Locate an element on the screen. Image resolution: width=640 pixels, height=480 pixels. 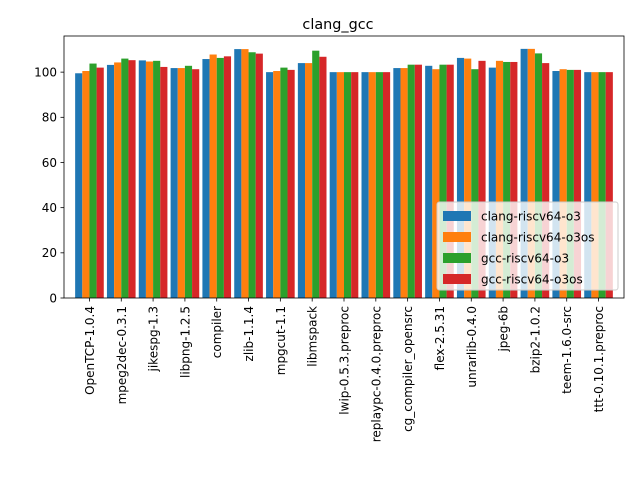
bar-clang-riscv64-o3-bzip2-1.0.2 is located at coordinates (524, 173).